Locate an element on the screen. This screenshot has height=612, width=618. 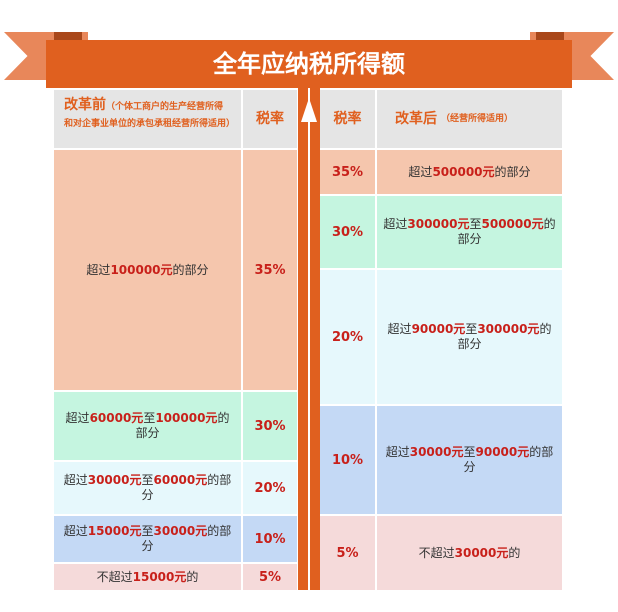
arrow-up-icon is located at coordinates (309, 344).